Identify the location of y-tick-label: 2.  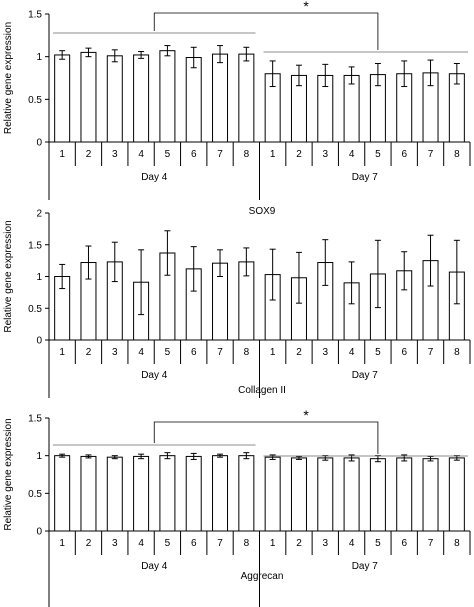
(39, 214).